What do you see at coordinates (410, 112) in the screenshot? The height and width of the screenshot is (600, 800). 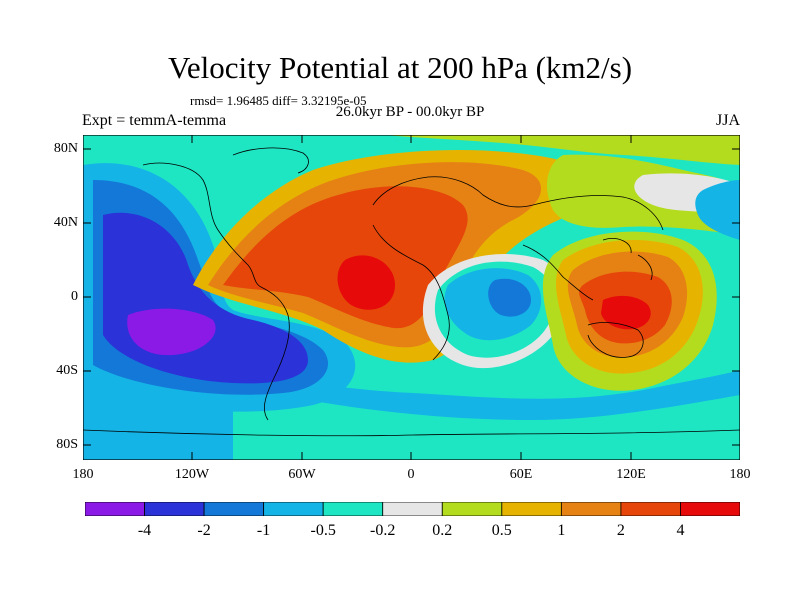 I see `period-text: 26.0kyr BP - 00.0kyr BP` at bounding box center [410, 112].